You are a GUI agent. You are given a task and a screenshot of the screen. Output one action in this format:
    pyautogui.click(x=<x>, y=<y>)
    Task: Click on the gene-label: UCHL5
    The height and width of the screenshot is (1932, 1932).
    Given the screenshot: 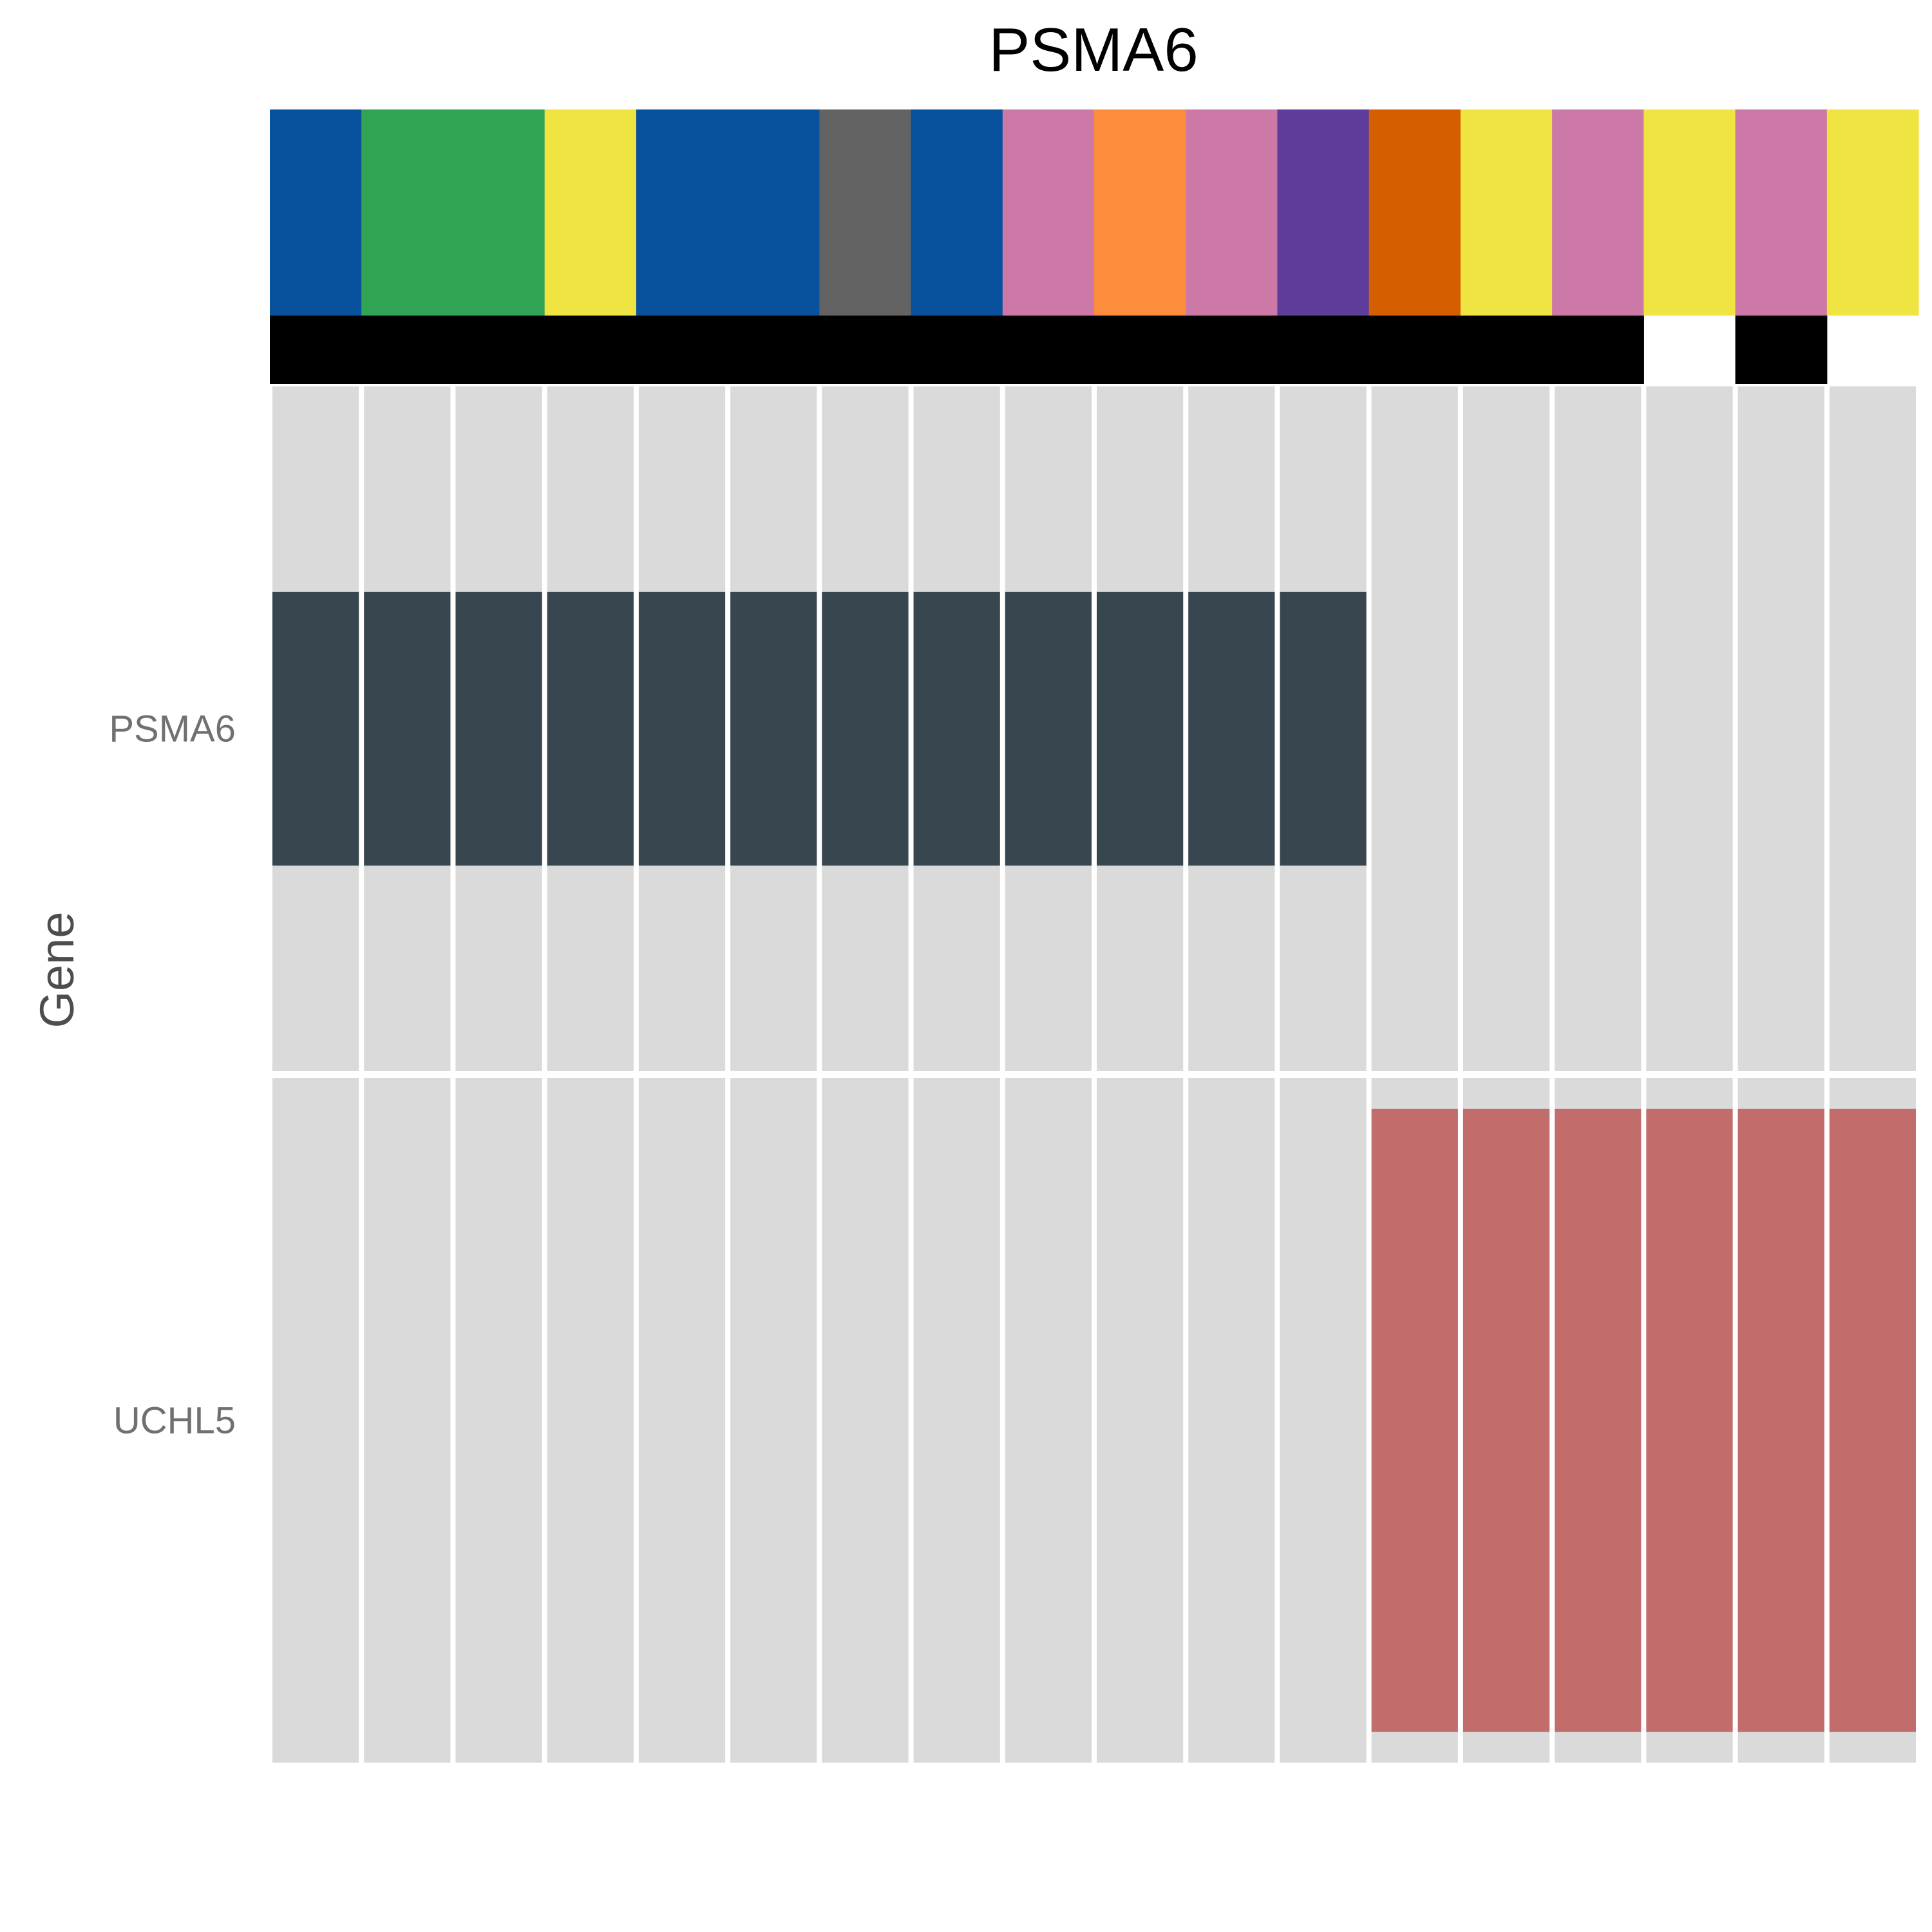 What is the action you would take?
    pyautogui.click(x=175, y=1421)
    